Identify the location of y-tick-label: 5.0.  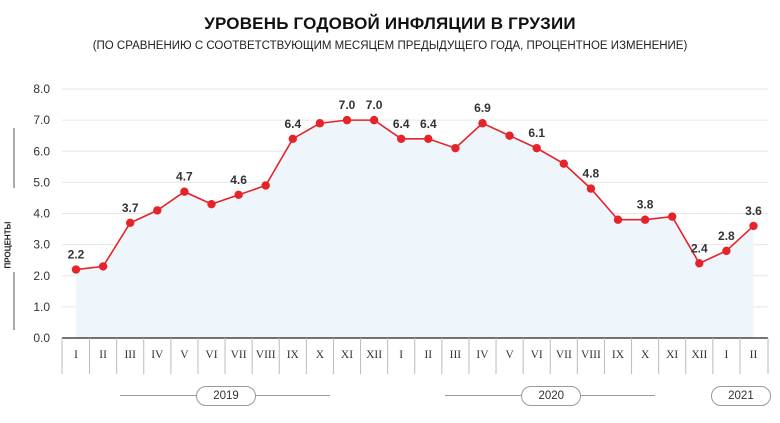
(41, 182).